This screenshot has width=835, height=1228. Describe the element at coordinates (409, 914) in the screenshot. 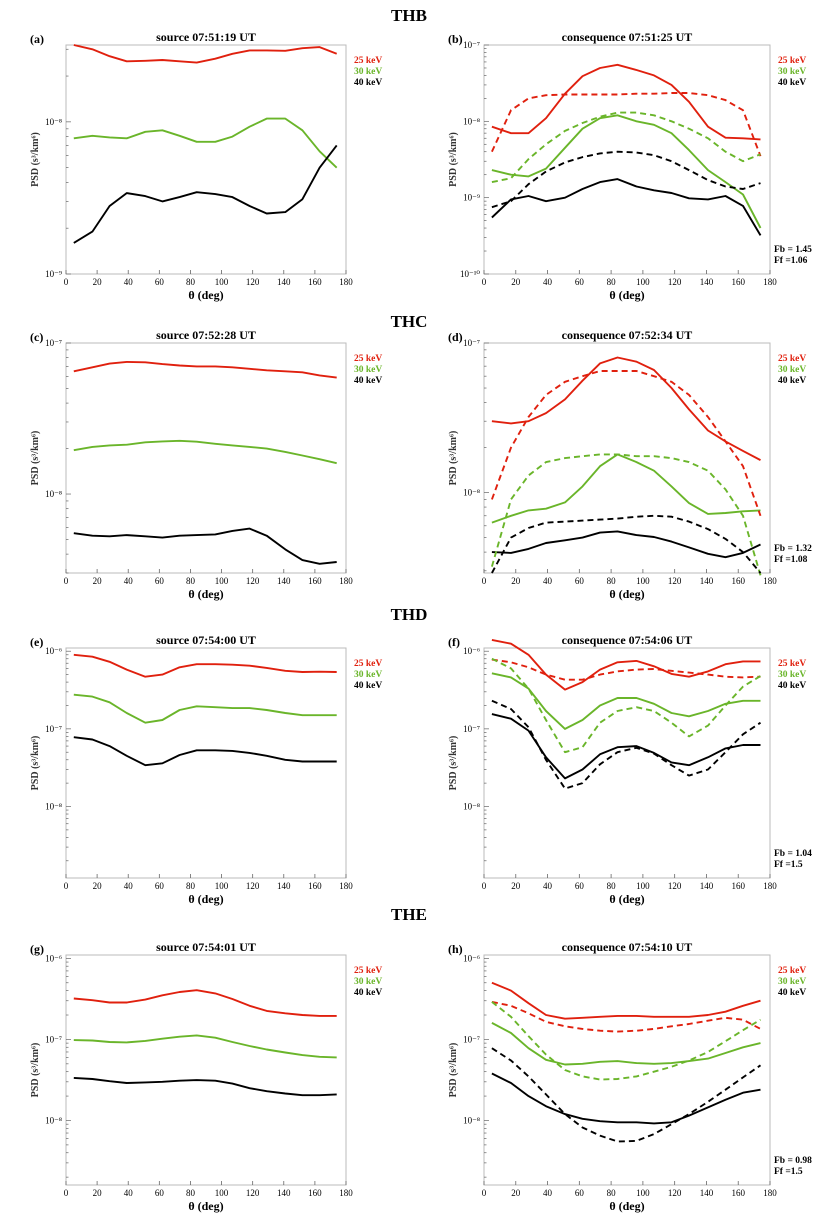

I see `section-title-the: THE` at that location.